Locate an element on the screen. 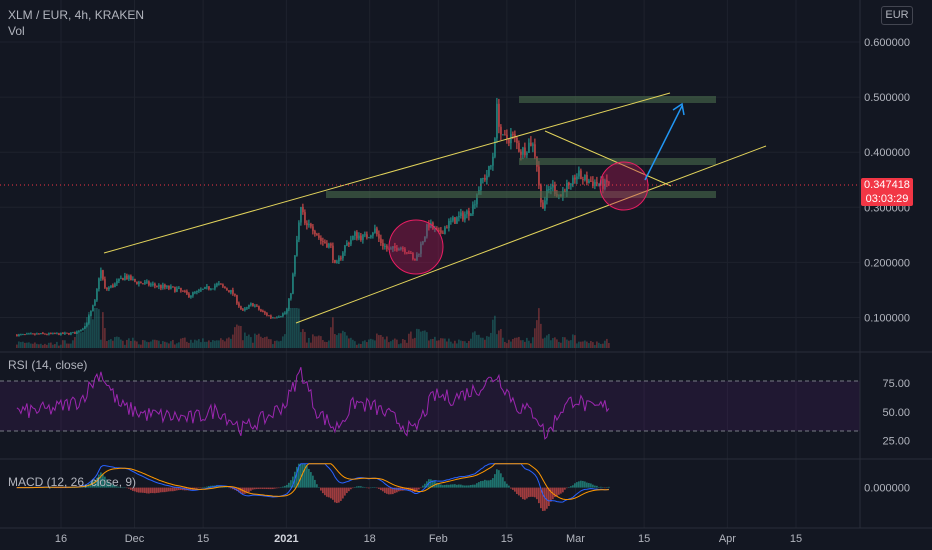 Image resolution: width=932 pixels, height=550 pixels. macd-signal-line is located at coordinates (312, 482).